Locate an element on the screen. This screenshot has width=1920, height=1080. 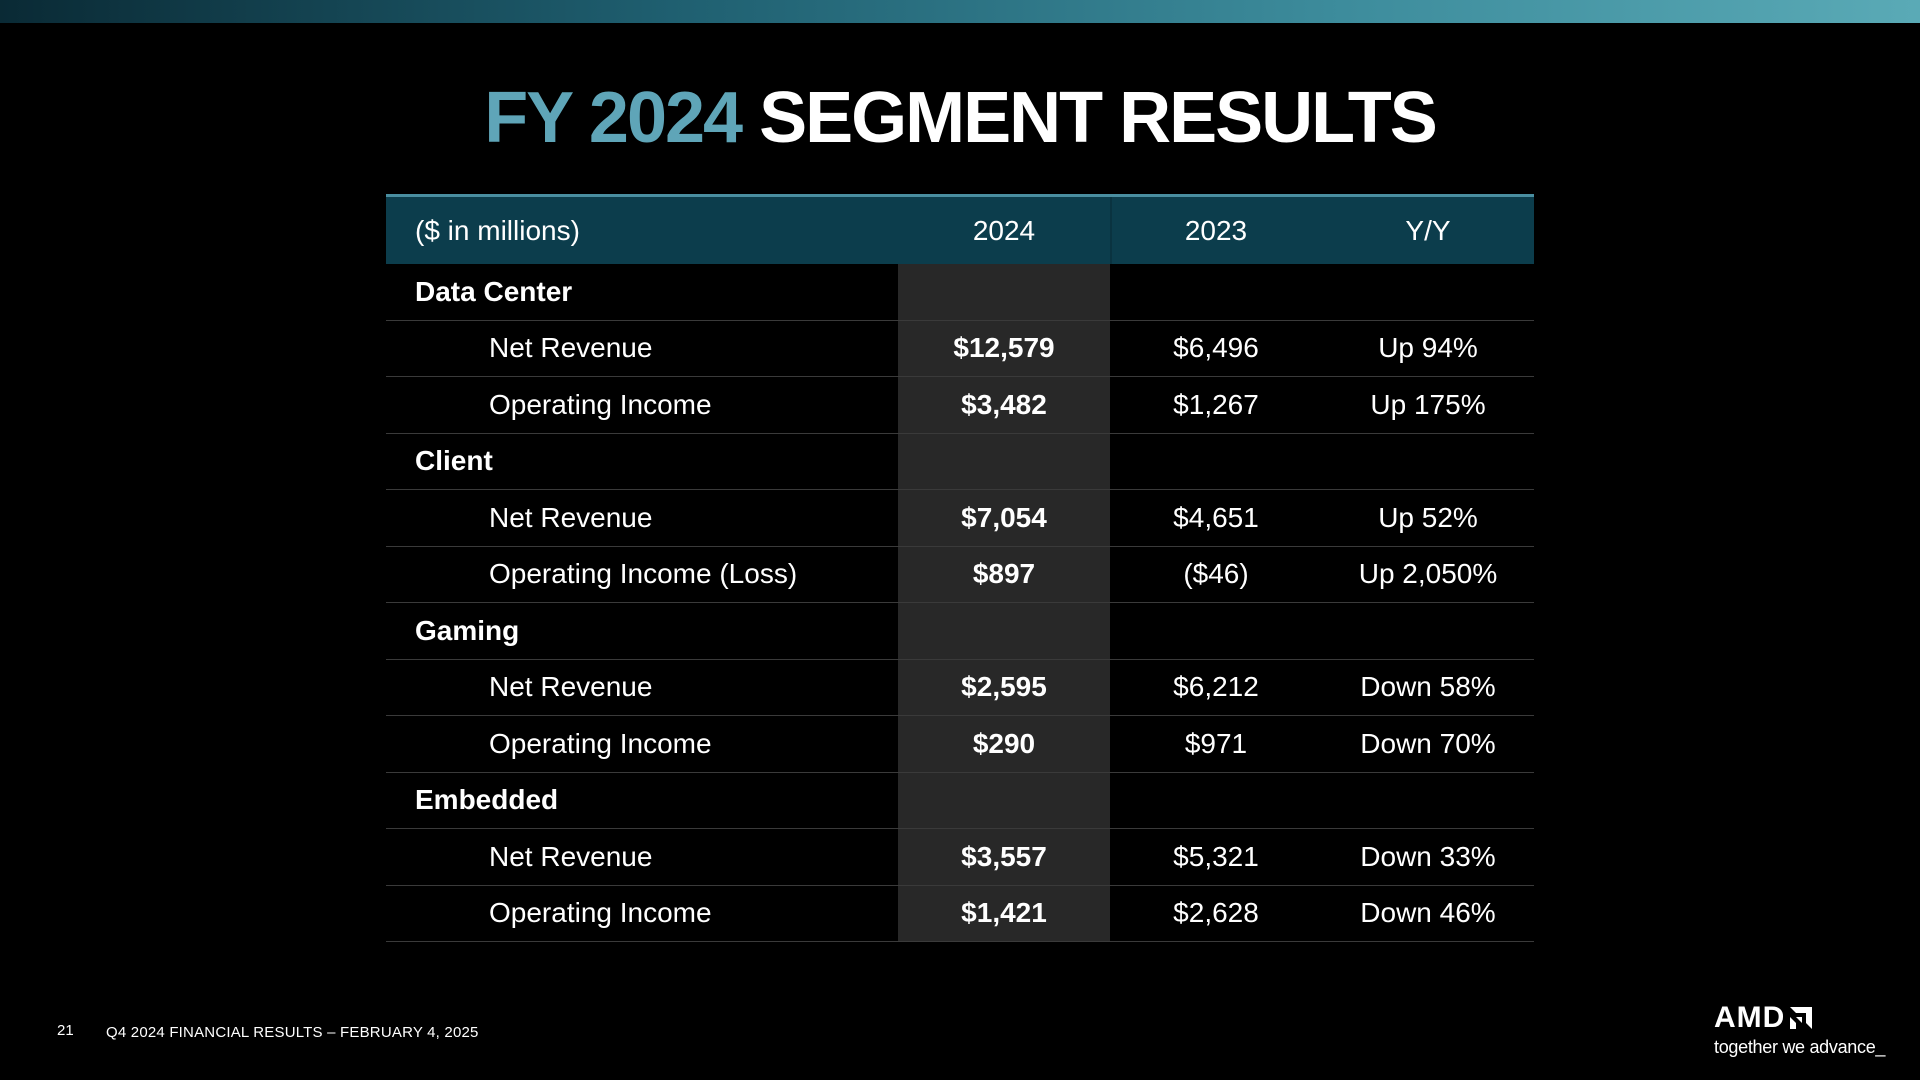
value-2024: $290 is located at coordinates (1004, 743).